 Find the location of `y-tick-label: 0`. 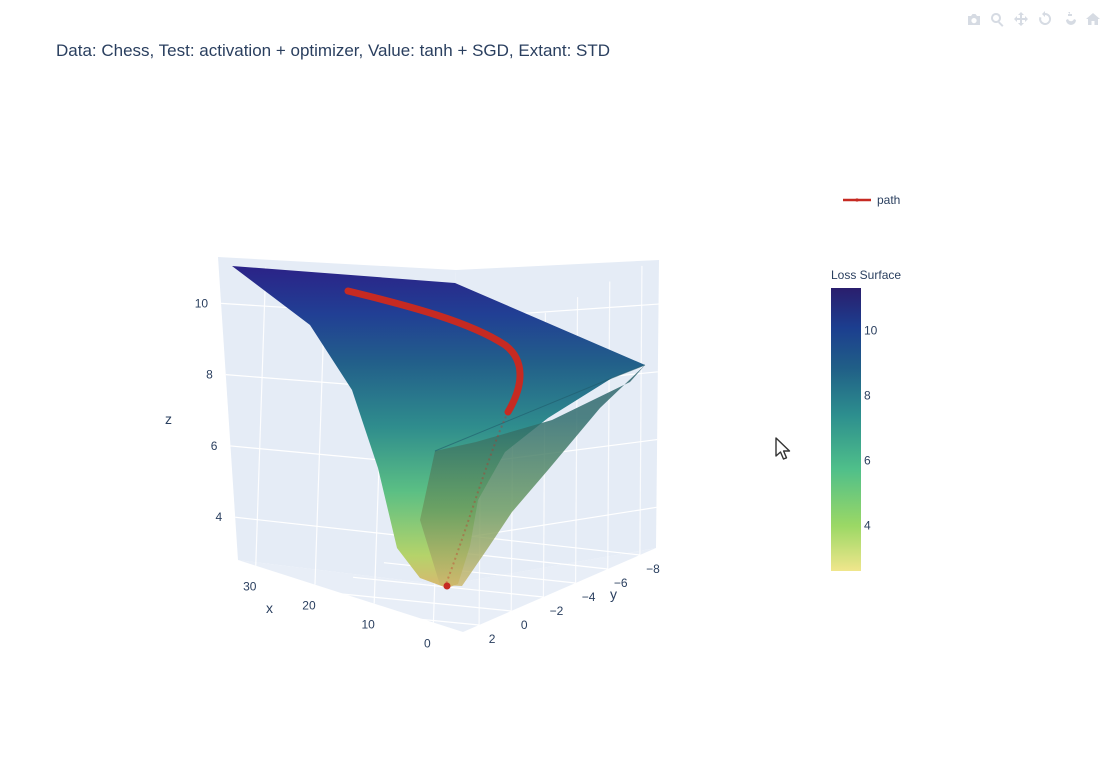

y-tick-label: 0 is located at coordinates (524, 625).